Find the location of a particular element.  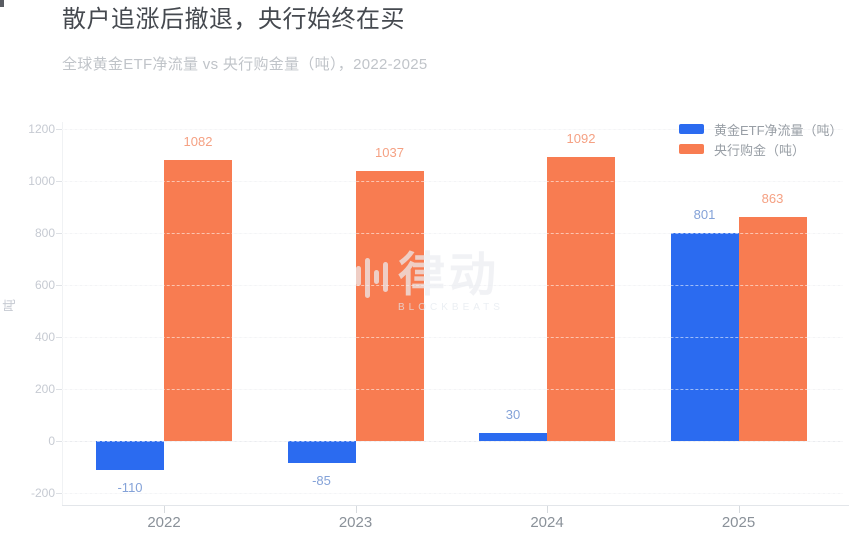

y-tick-label: 0 is located at coordinates (51, 441).